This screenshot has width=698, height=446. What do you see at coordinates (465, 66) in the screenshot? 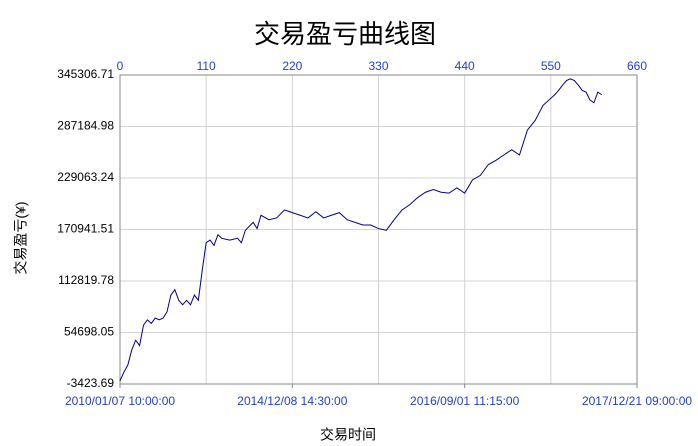
I see `x-tick-label: 440` at bounding box center [465, 66].